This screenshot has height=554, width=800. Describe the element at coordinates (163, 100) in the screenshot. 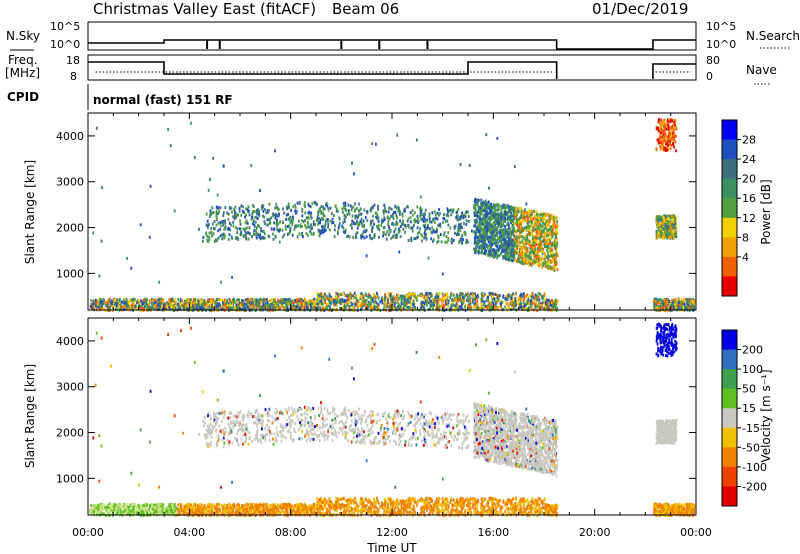

I see `cpid-text: normal (fast) 151 RF` at that location.